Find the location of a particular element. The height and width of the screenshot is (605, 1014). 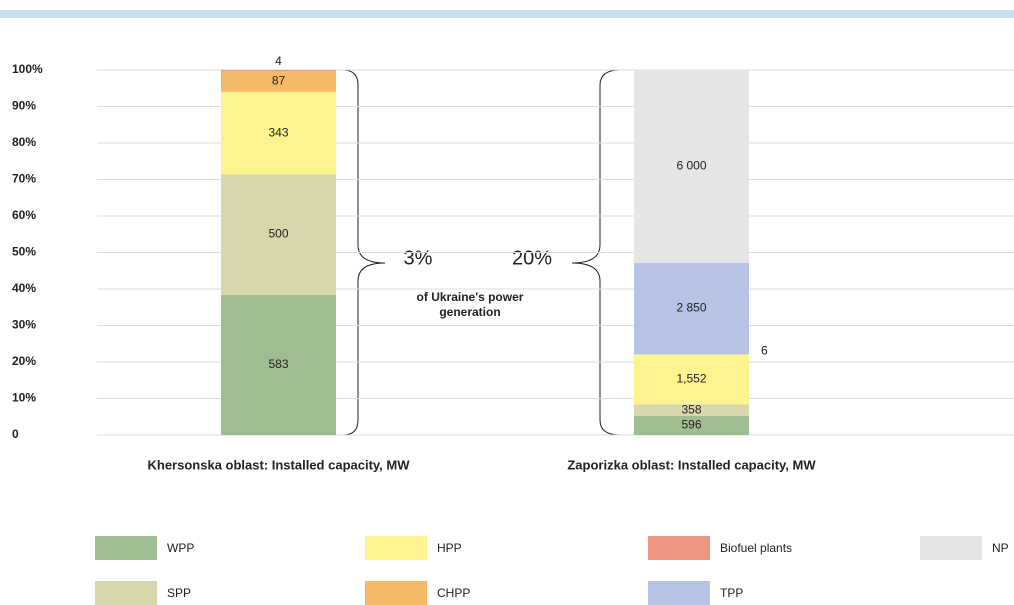

value-label: 2 850 is located at coordinates (691, 308).